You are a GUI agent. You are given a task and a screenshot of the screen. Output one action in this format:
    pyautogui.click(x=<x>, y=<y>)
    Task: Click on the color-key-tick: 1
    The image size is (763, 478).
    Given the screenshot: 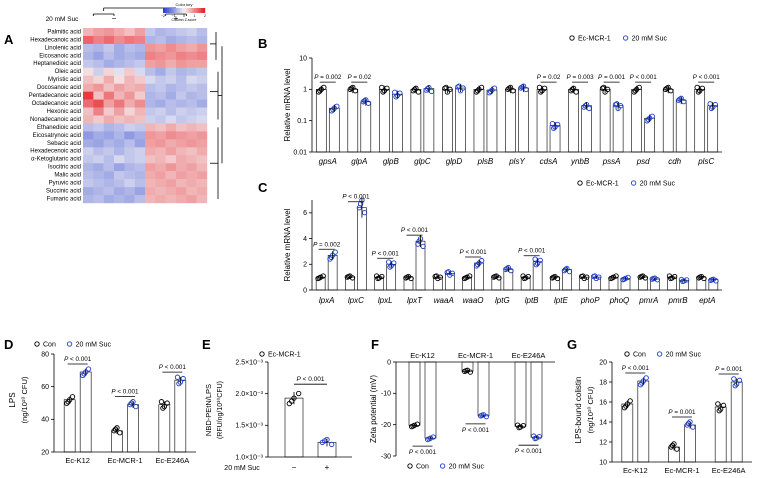 What is the action you would take?
    pyautogui.click(x=195, y=16)
    